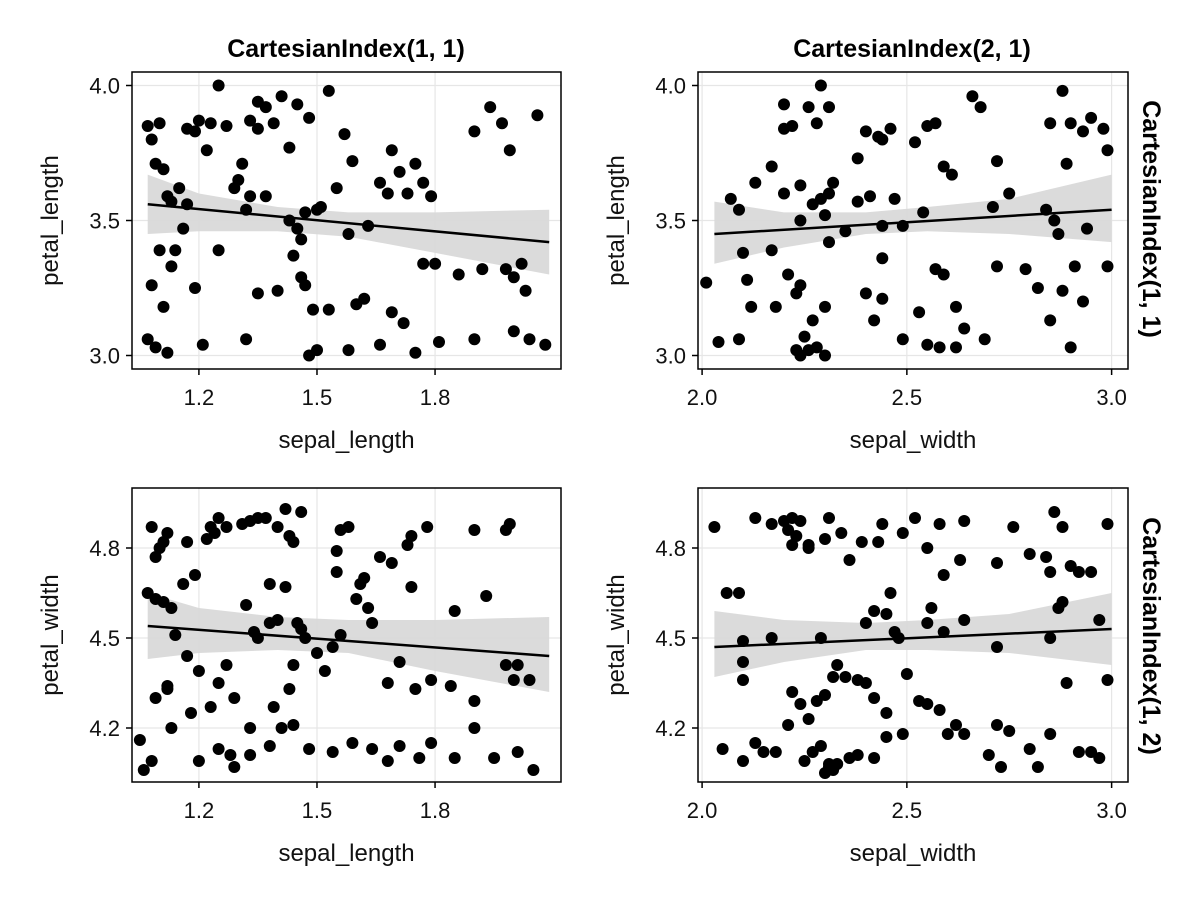 The height and width of the screenshot is (900, 1200). I want to click on y-tick-label: 3.0, so click(670, 356).